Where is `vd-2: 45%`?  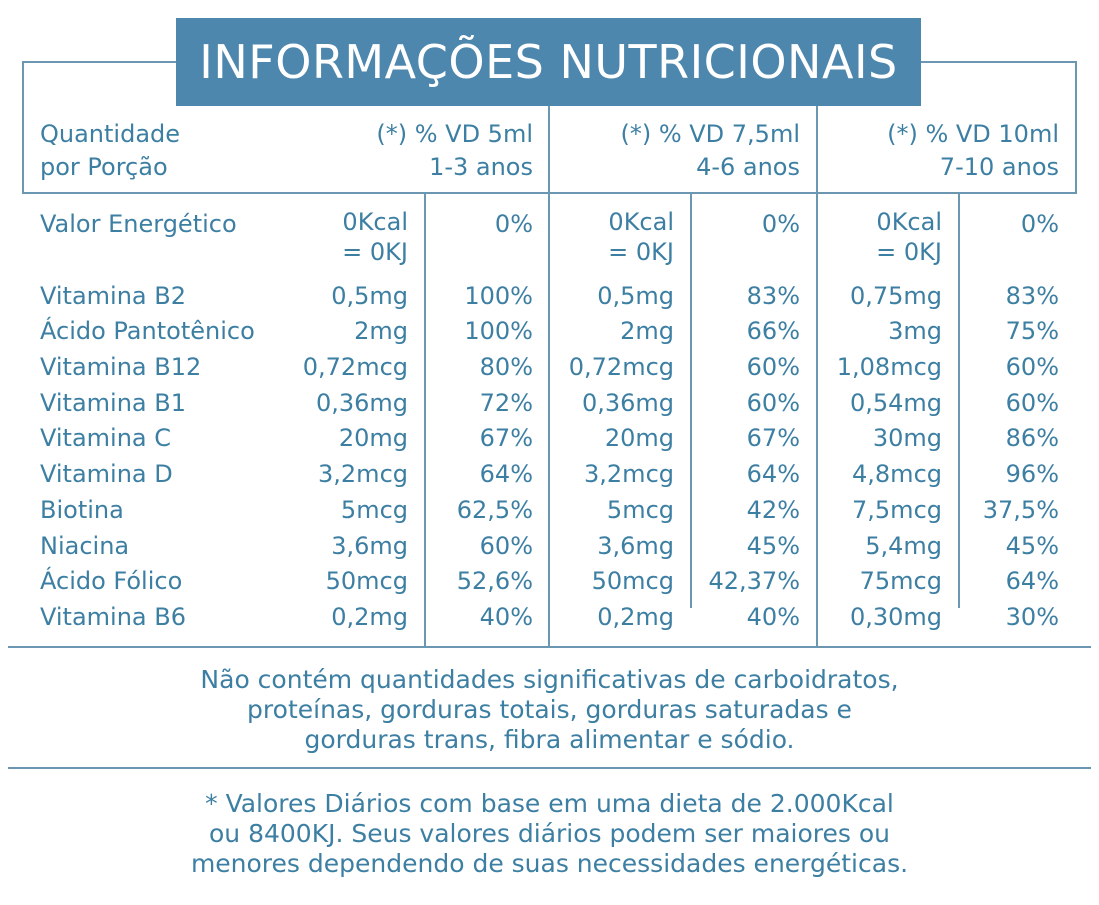 vd-2: 45% is located at coordinates (773, 546).